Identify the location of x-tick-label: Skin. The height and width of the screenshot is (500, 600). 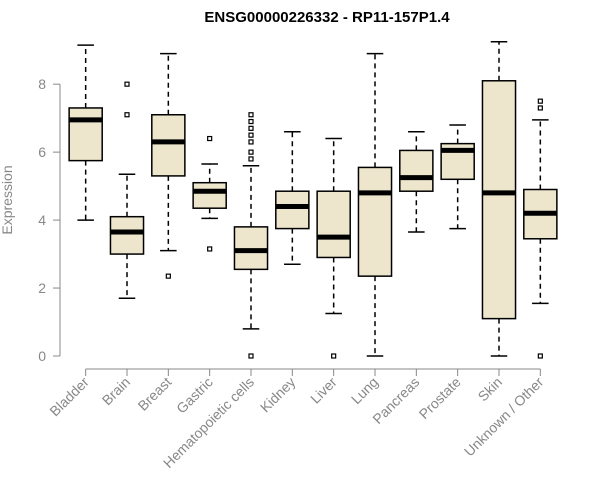
(490, 389).